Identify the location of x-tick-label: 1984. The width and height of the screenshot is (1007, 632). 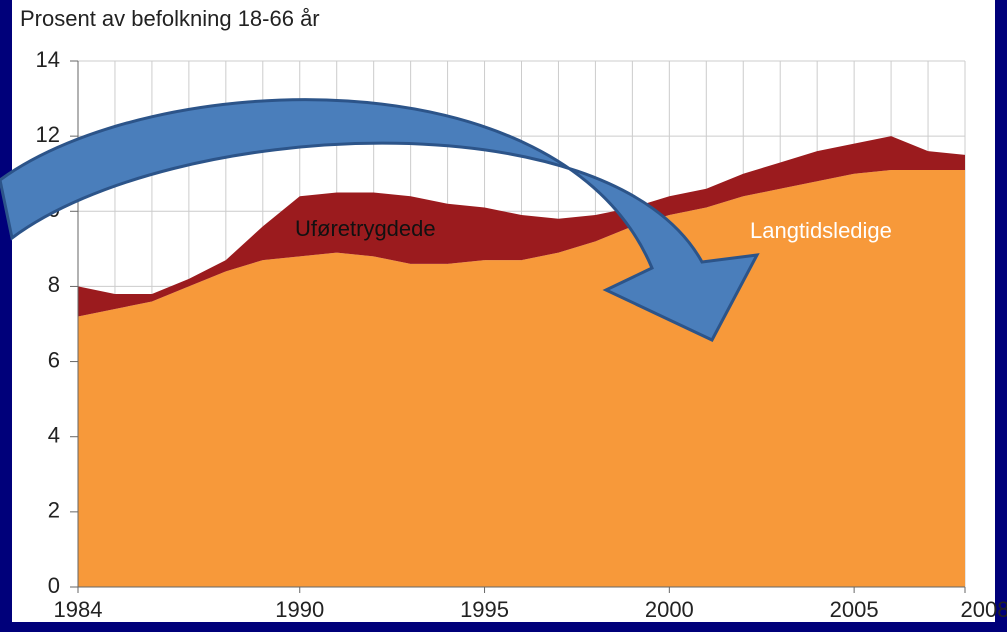
(78, 609).